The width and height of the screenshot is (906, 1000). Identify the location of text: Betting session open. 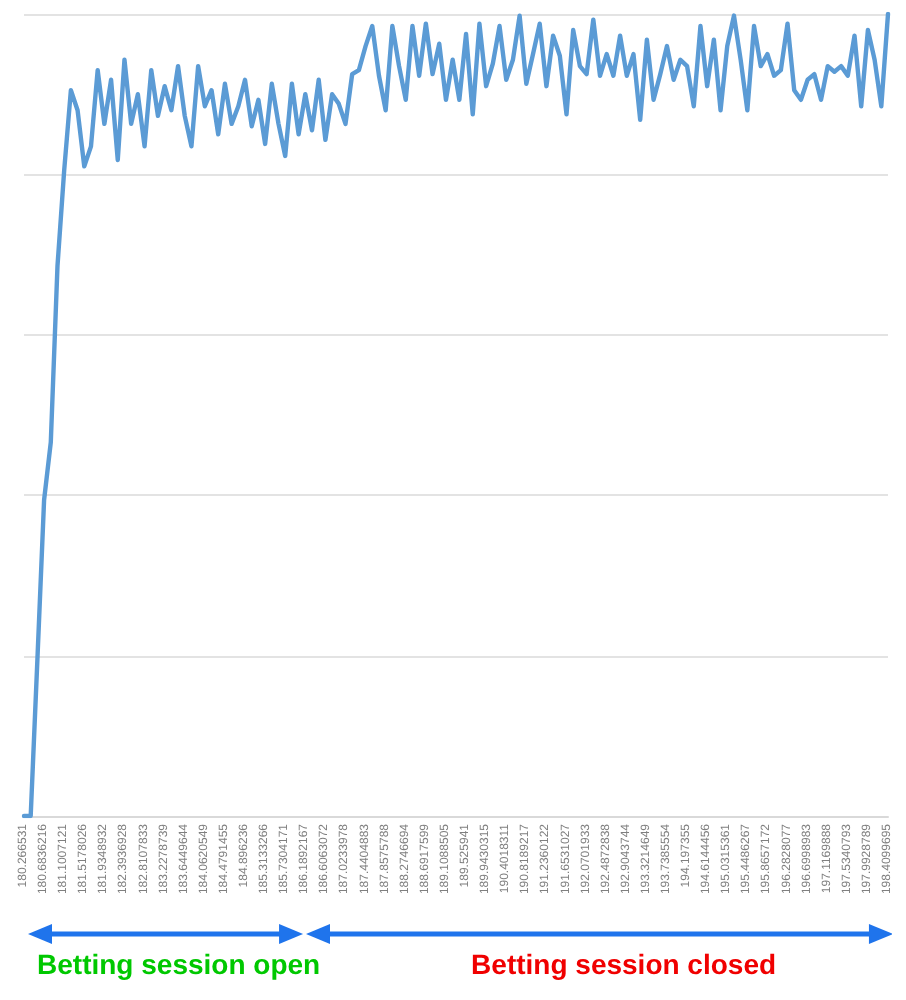
(179, 964).